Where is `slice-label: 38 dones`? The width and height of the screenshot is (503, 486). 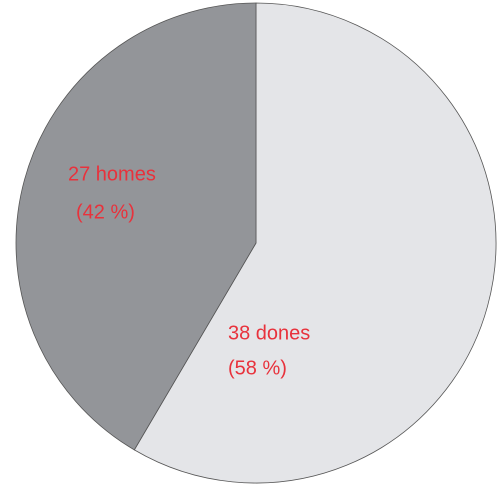 slice-label: 38 dones is located at coordinates (269, 333).